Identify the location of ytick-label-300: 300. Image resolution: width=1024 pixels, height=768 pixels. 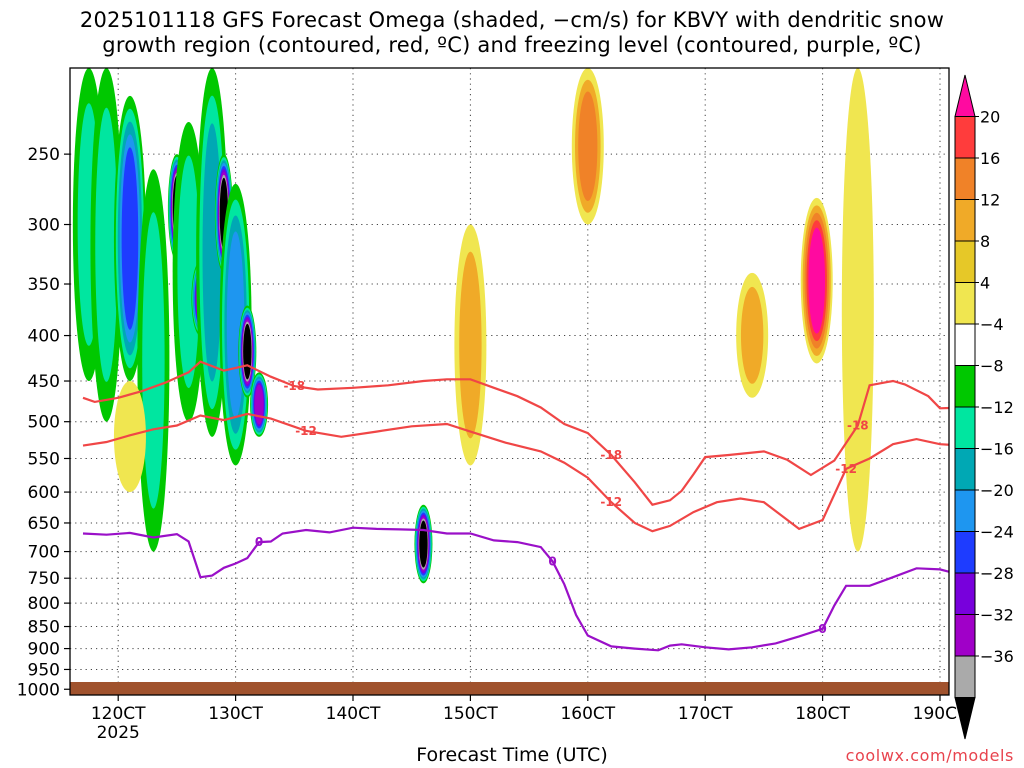
(44, 226).